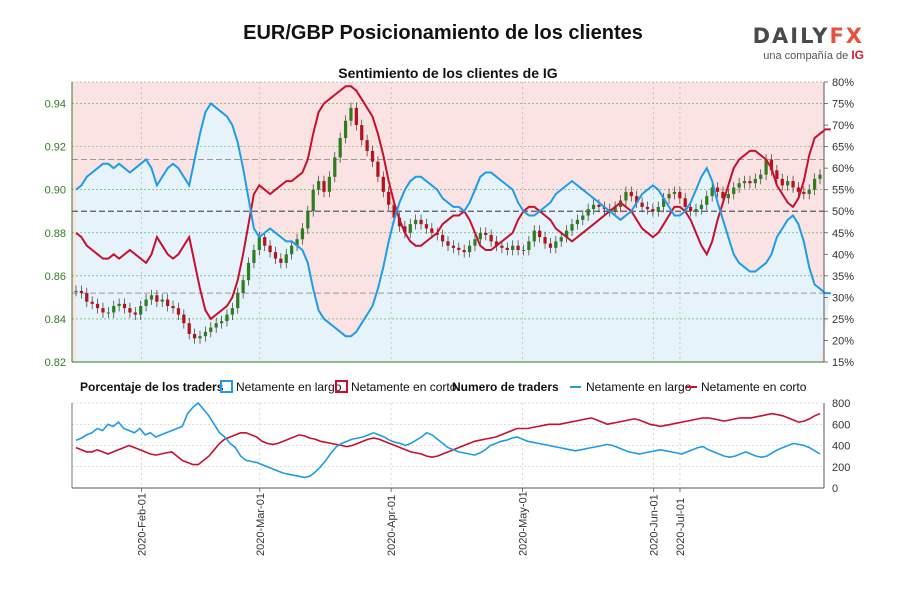 The width and height of the screenshot is (900, 600). Describe the element at coordinates (448, 439) in the screenshot. I see `net-short-count-line` at that location.